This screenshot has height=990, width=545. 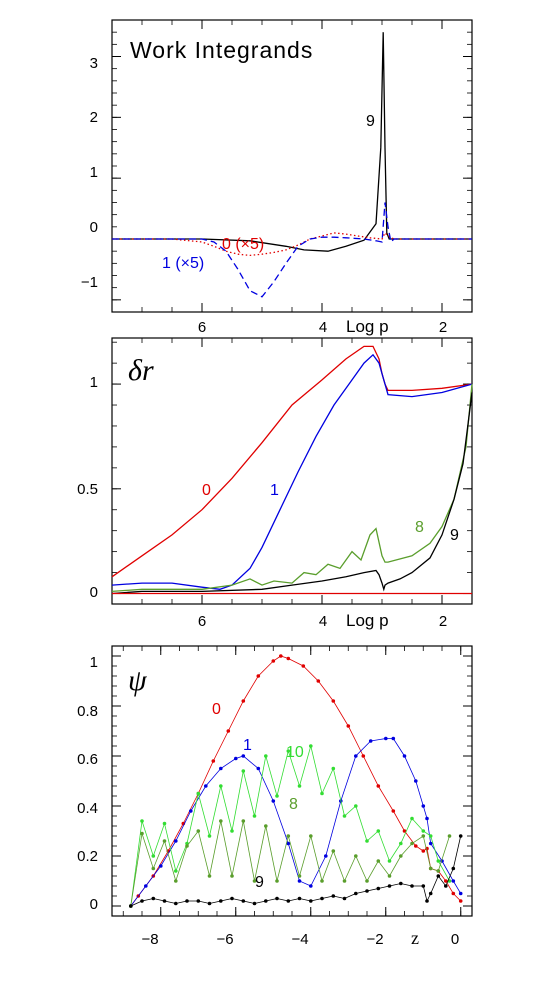 What do you see at coordinates (454, 535) in the screenshot?
I see `panel2-label-9: 9` at bounding box center [454, 535].